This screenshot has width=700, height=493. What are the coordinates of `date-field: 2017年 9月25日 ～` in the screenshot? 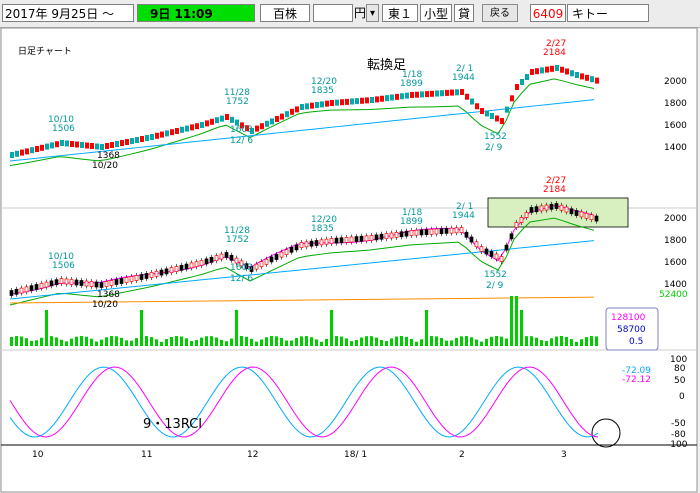 It's located at (68, 13).